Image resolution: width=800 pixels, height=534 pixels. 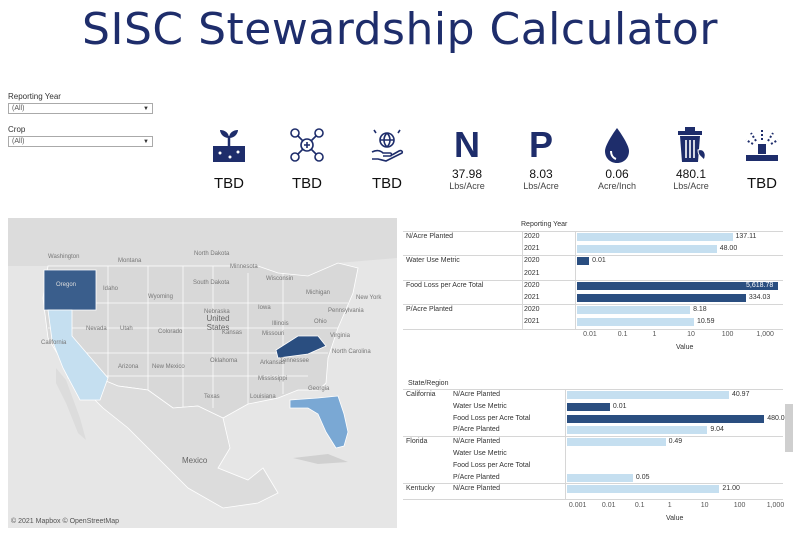 I want to click on trash-bin-icon, so click(x=691, y=145).